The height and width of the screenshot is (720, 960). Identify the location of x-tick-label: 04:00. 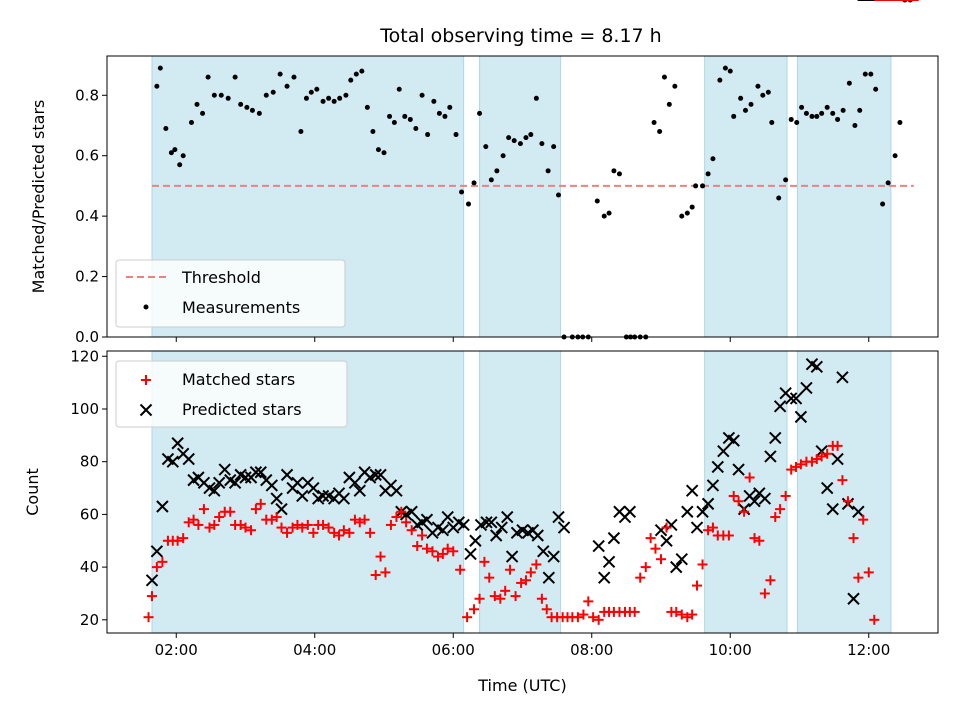
(314, 650).